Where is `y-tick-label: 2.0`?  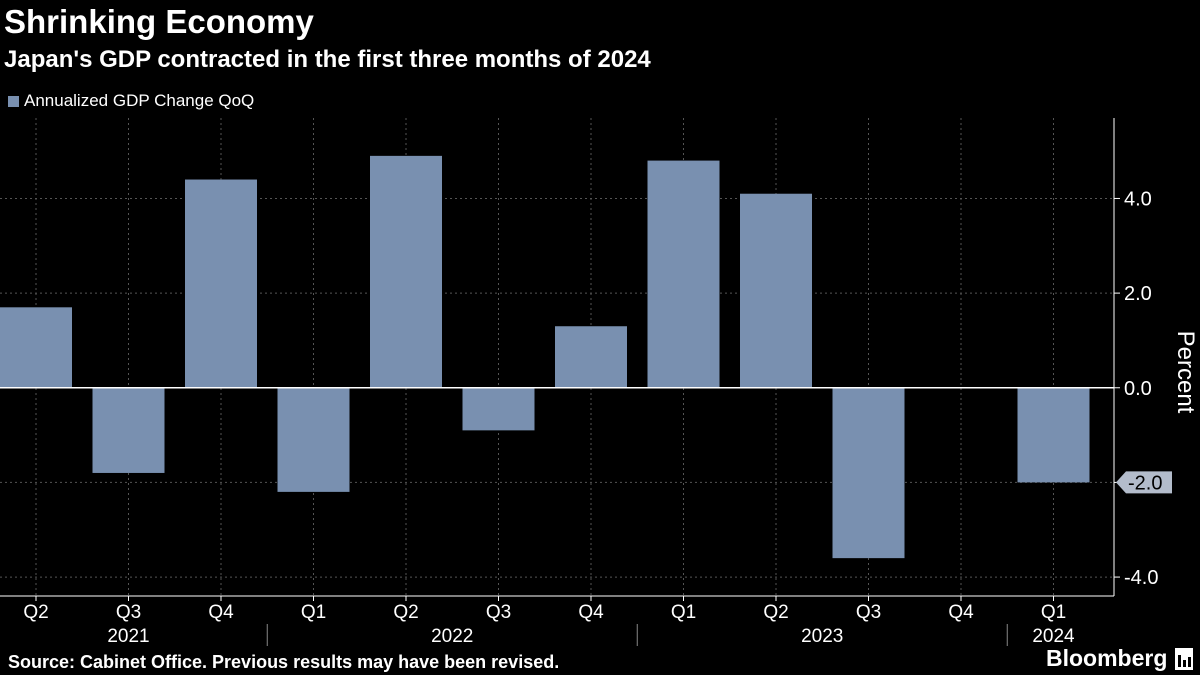
y-tick-label: 2.0 is located at coordinates (1138, 294).